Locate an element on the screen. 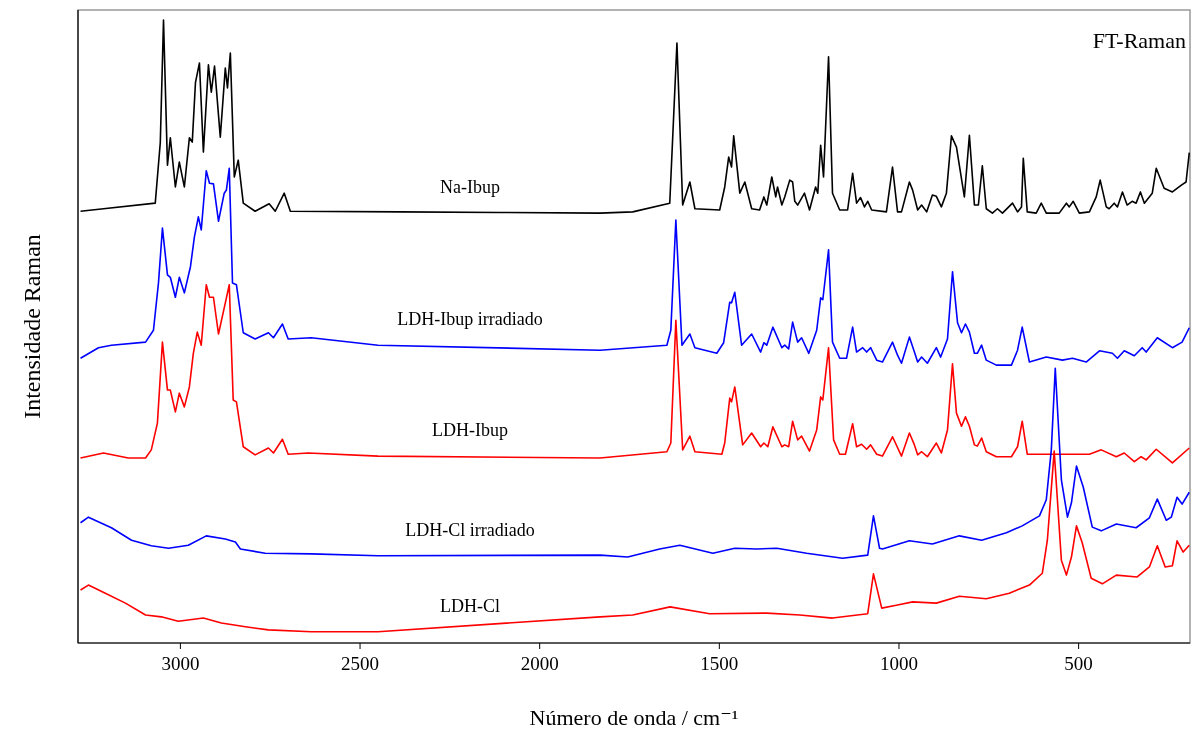 The image size is (1194, 733). series-label: LDH-Ibup is located at coordinates (470, 430).